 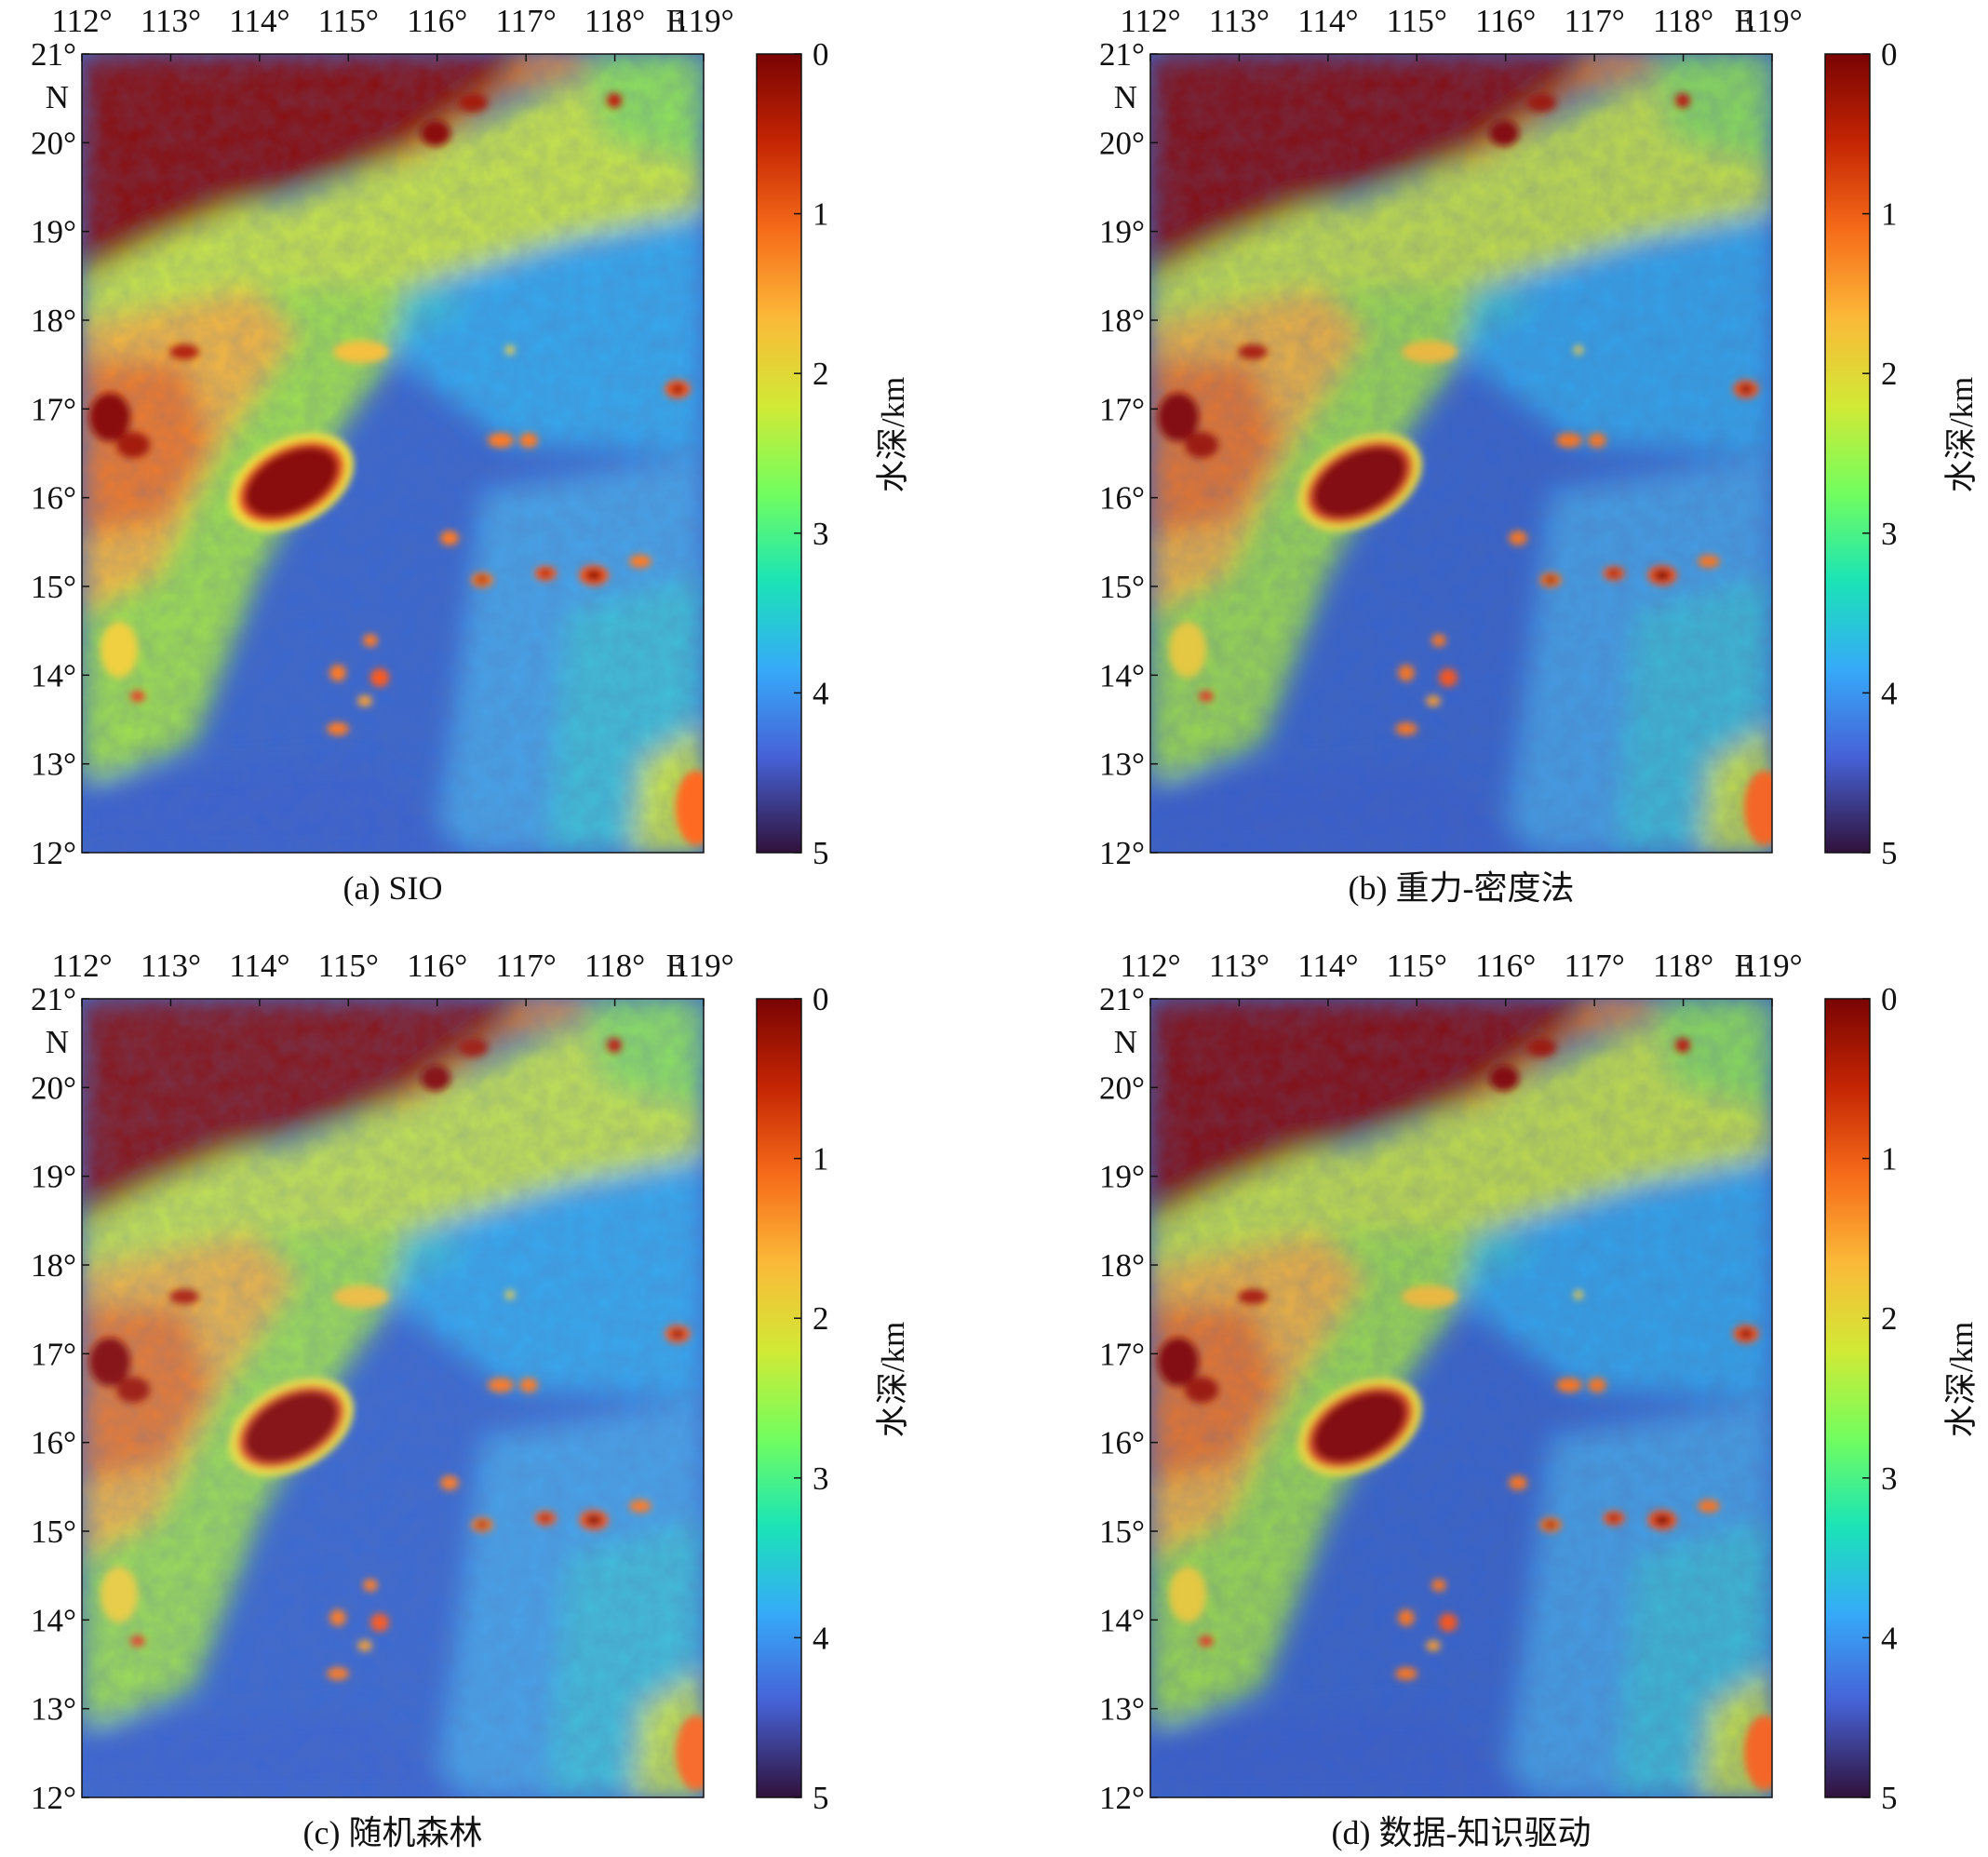 What do you see at coordinates (393, 888) in the screenshot?
I see `panel-caption: (a) SIO` at bounding box center [393, 888].